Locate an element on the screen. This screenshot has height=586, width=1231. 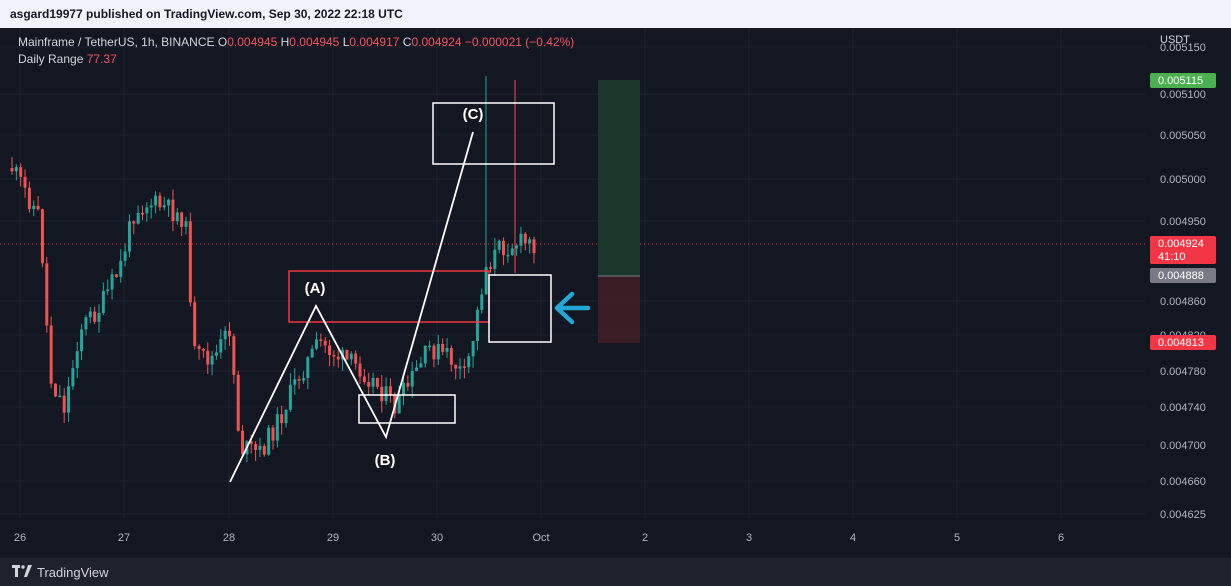
low-value: 0.004917 is located at coordinates (374, 42).